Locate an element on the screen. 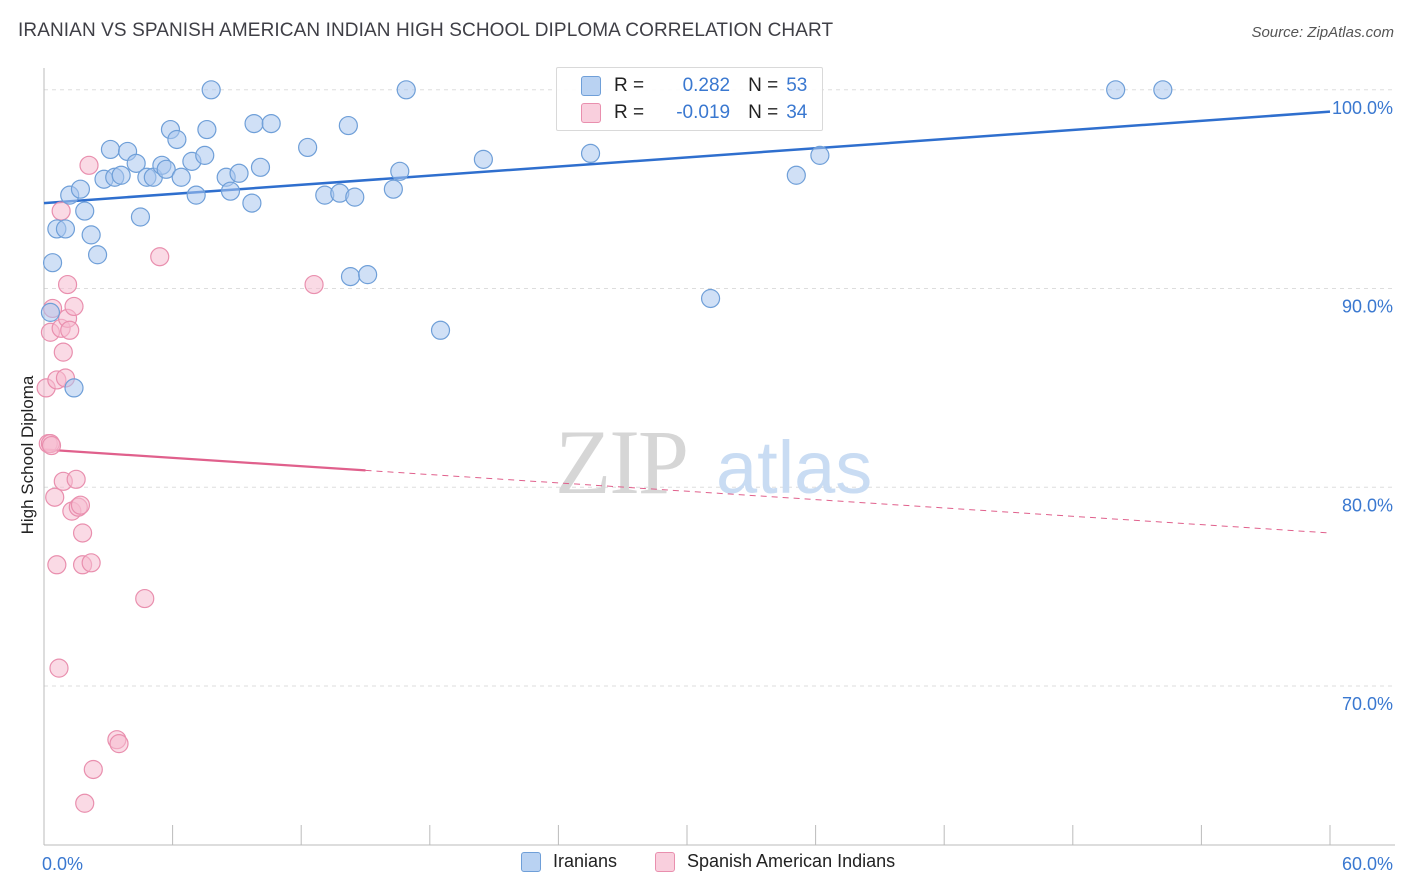 The image size is (1406, 892). legend-row-spanish-american-indians: R = -0.019 N = 34 is located at coordinates (694, 113).